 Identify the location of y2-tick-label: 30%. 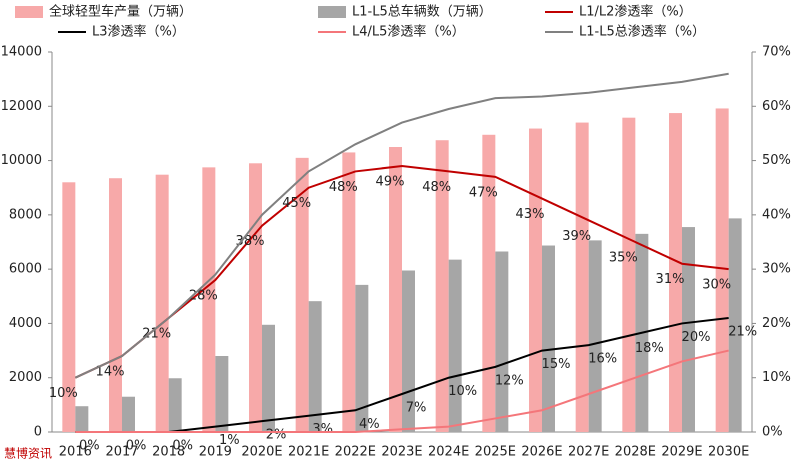
(776, 269).